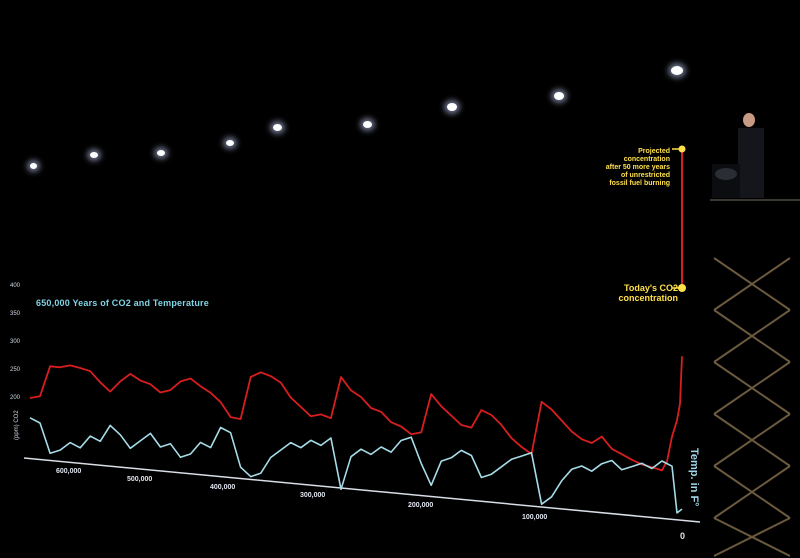 The image size is (800, 558). I want to click on today-concentration-annotation: Today's CO2 concentration, so click(624, 293).